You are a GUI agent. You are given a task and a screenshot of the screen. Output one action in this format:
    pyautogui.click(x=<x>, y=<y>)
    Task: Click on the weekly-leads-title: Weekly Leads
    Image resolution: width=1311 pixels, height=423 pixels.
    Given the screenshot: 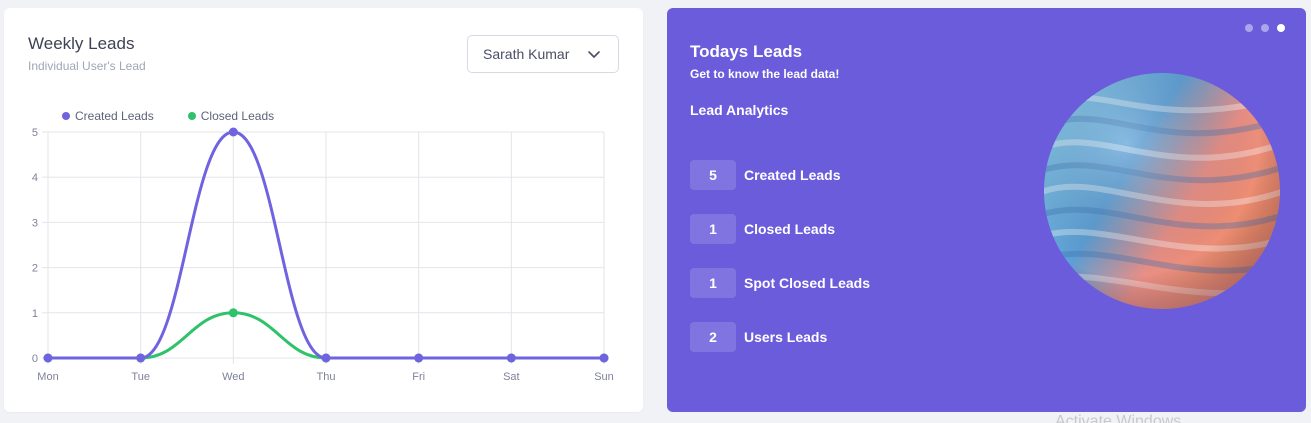 What is the action you would take?
    pyautogui.click(x=81, y=43)
    